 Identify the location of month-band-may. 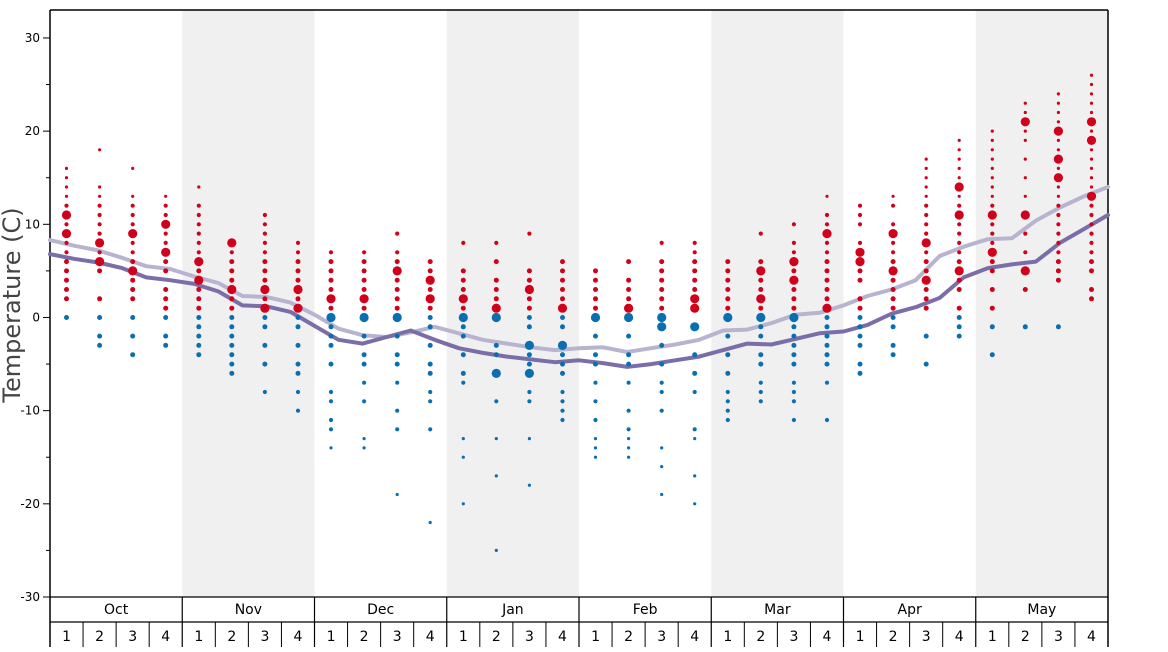
(1041, 303).